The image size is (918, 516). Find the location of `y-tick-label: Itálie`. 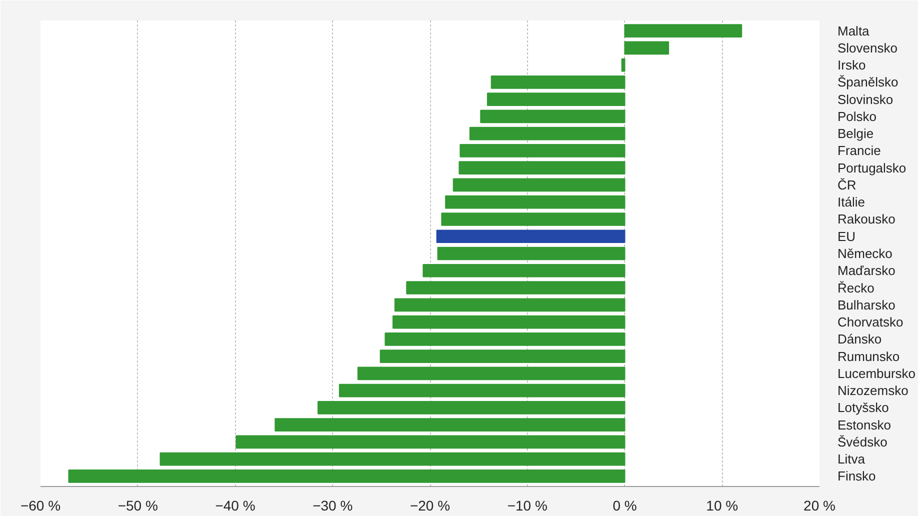

y-tick-label: Itálie is located at coordinates (851, 202).